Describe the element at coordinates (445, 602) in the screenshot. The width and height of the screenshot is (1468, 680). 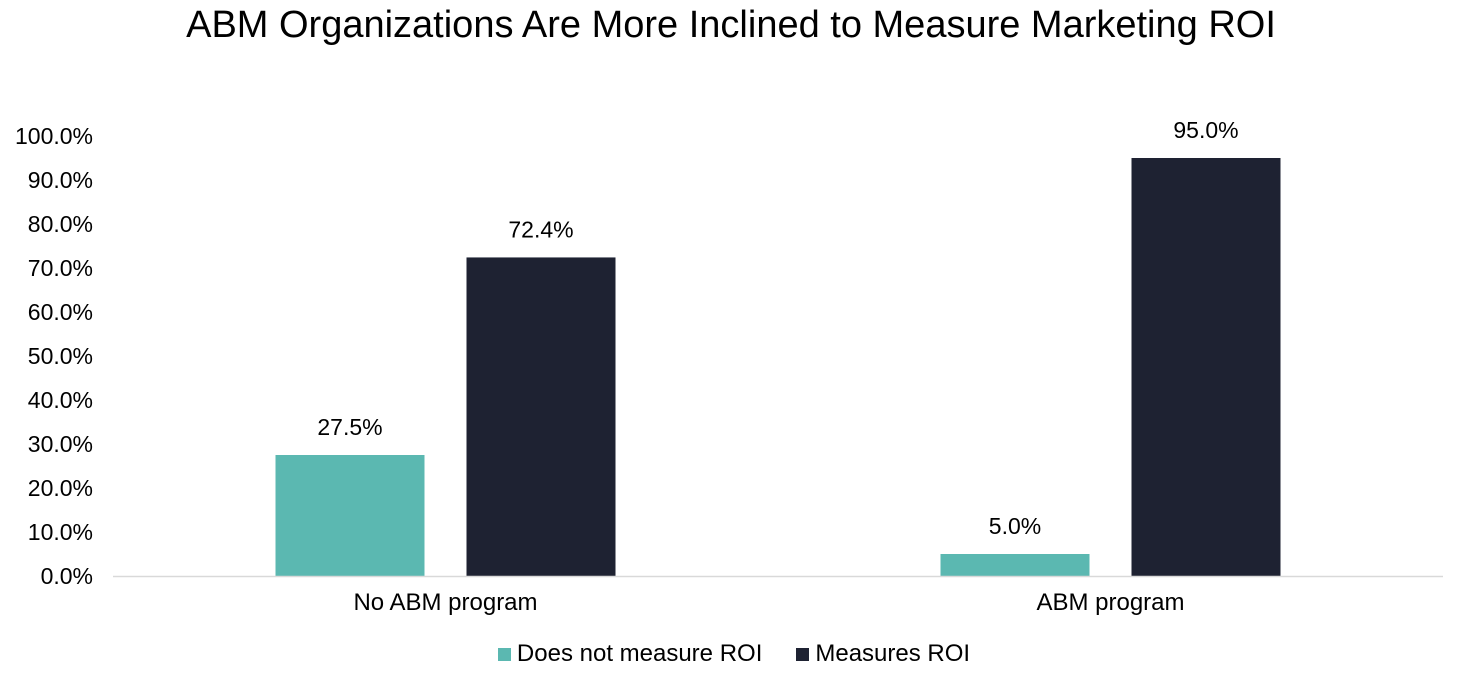
I see `x-category-label: No ABM program` at that location.